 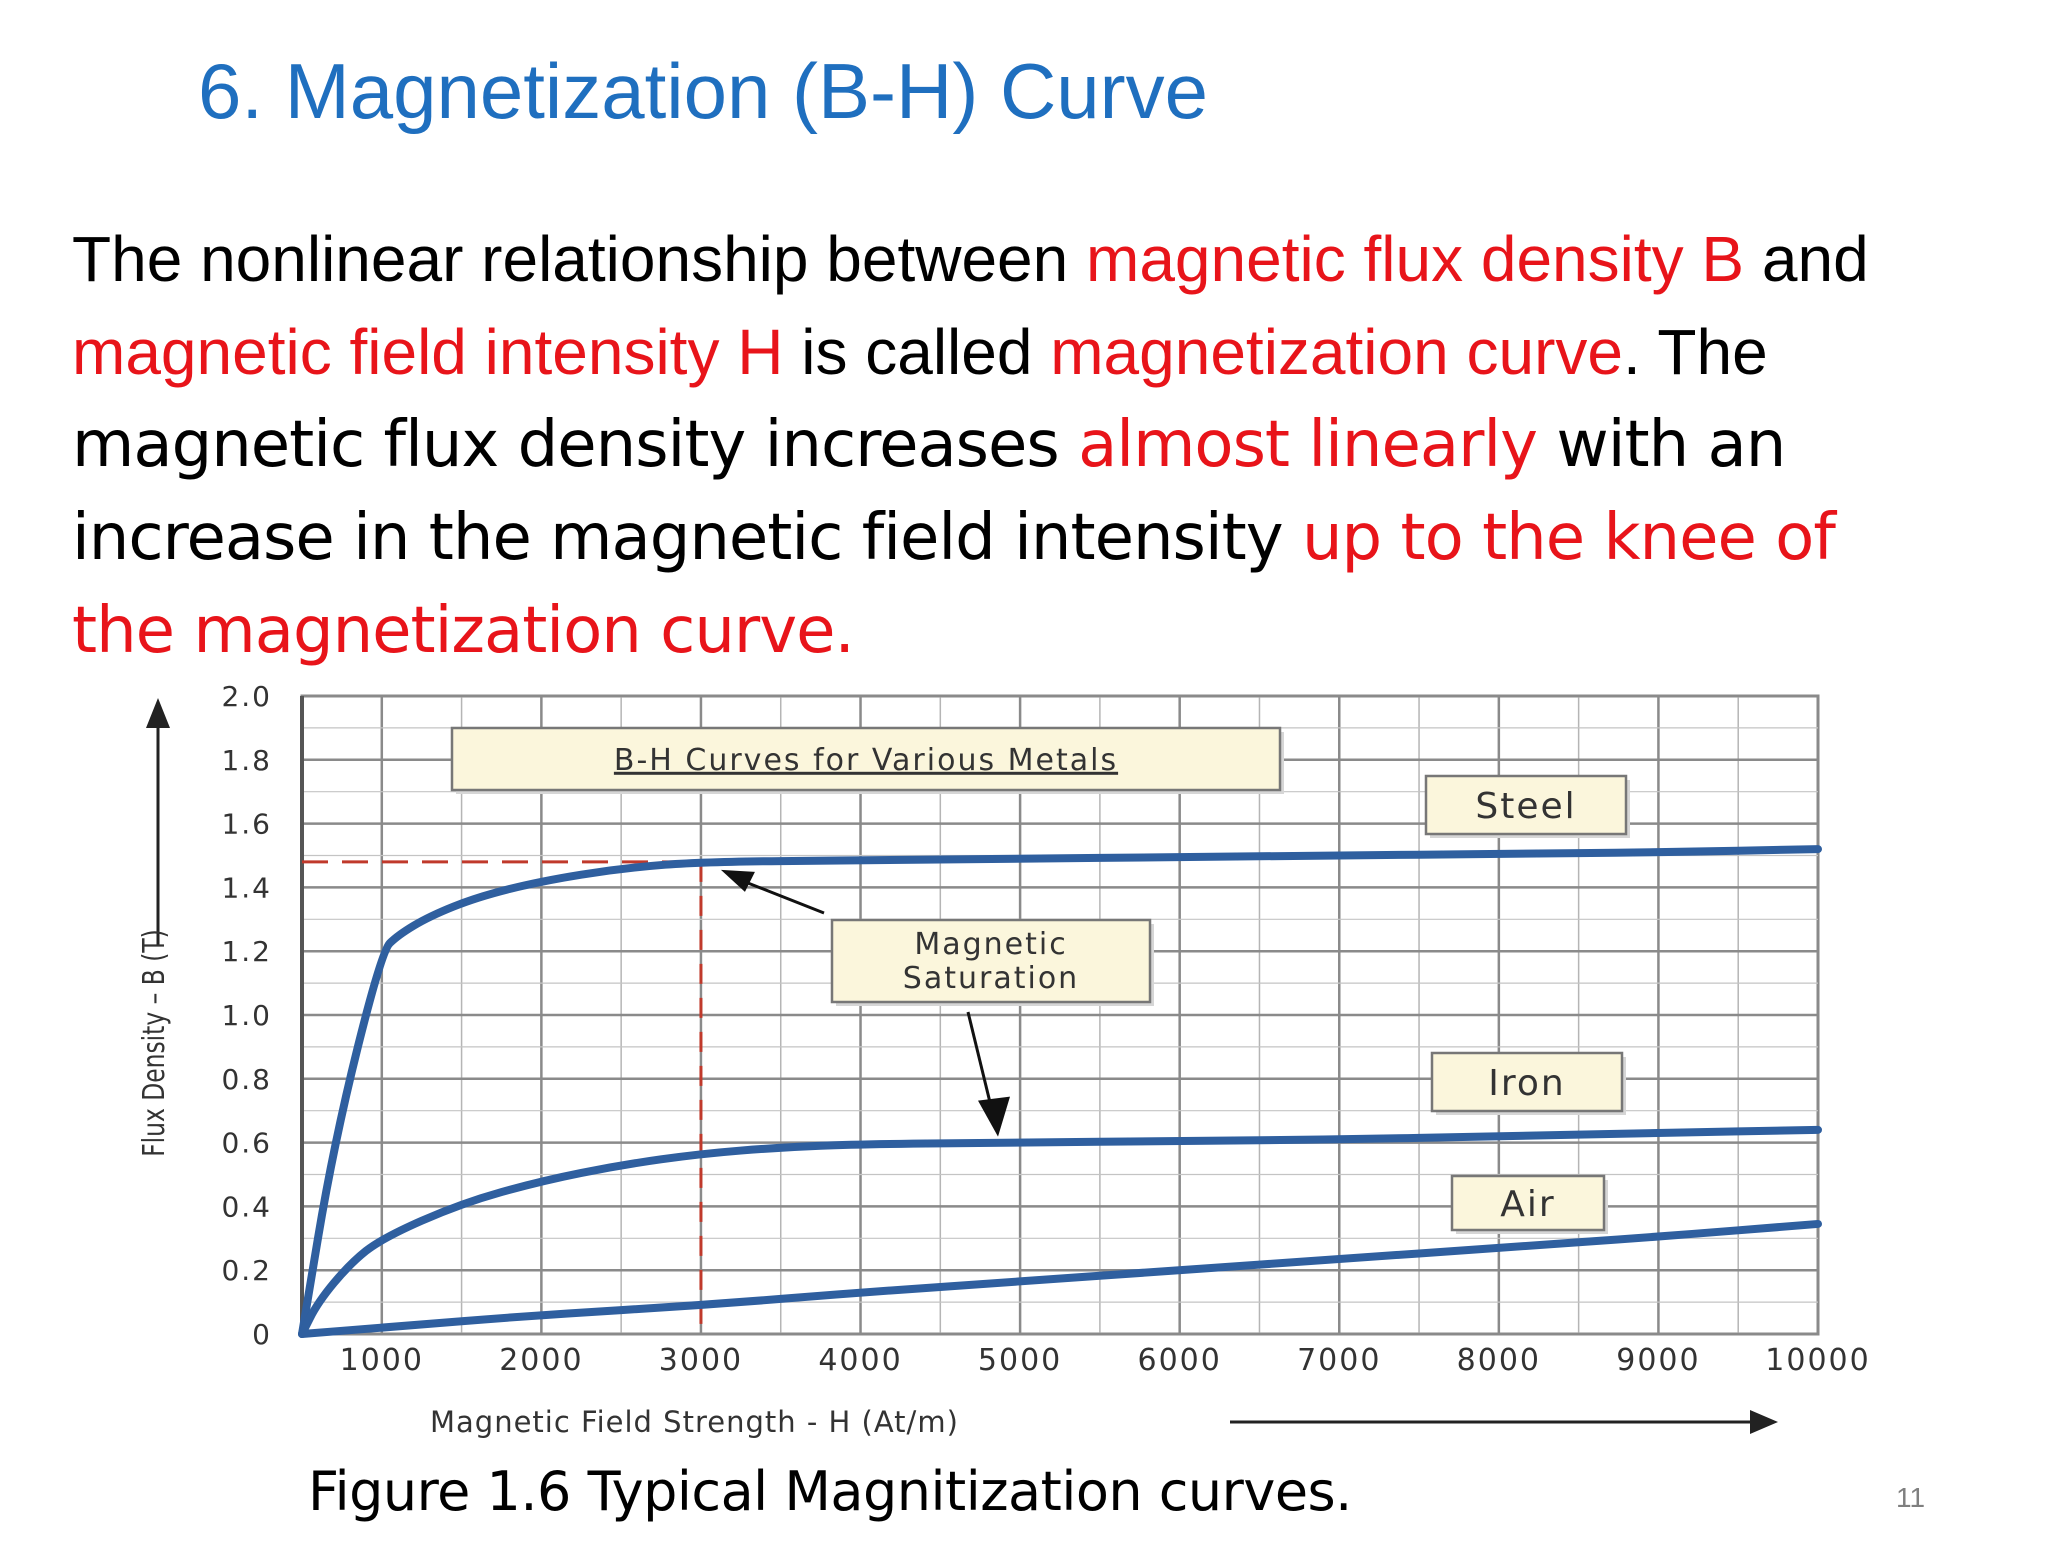 I want to click on text-run: magnetic flux density increases, so click(x=575, y=445).